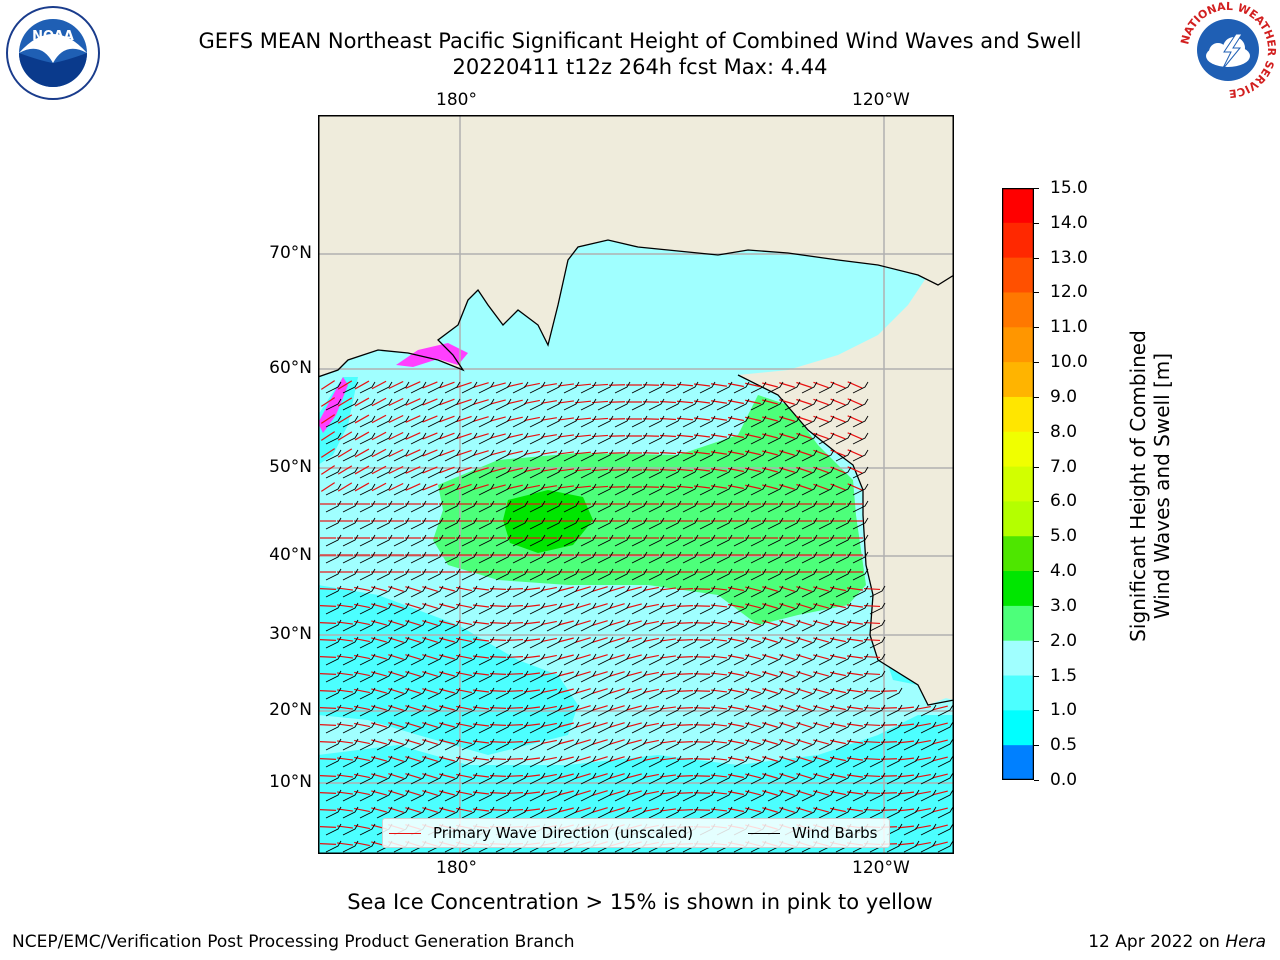 The height and width of the screenshot is (960, 1280). Describe the element at coordinates (1036, 746) in the screenshot. I see `colorbar-tick-mark` at that location.